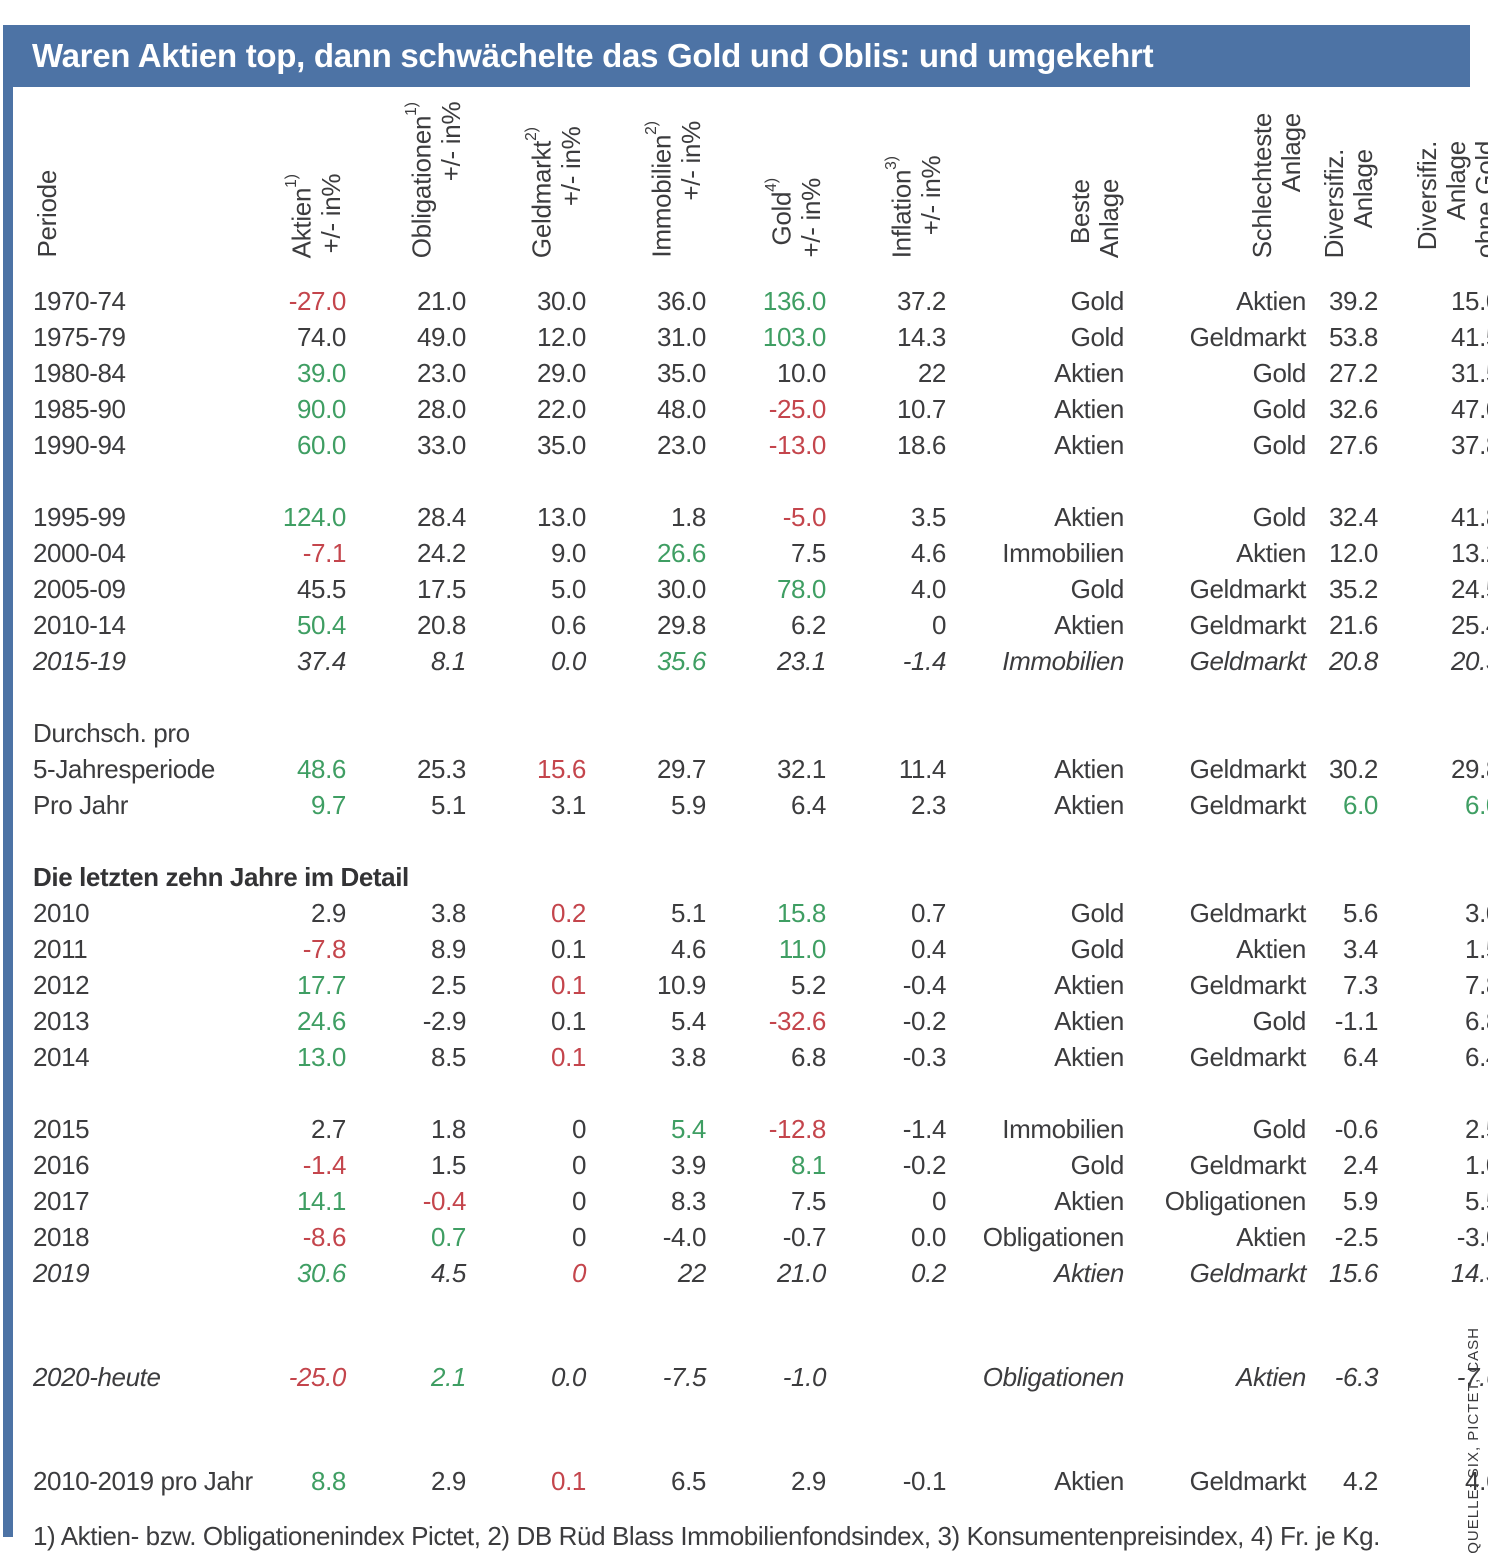 The image size is (1488, 1568). What do you see at coordinates (324, 1236) in the screenshot?
I see `cell-aktien: -8.6` at bounding box center [324, 1236].